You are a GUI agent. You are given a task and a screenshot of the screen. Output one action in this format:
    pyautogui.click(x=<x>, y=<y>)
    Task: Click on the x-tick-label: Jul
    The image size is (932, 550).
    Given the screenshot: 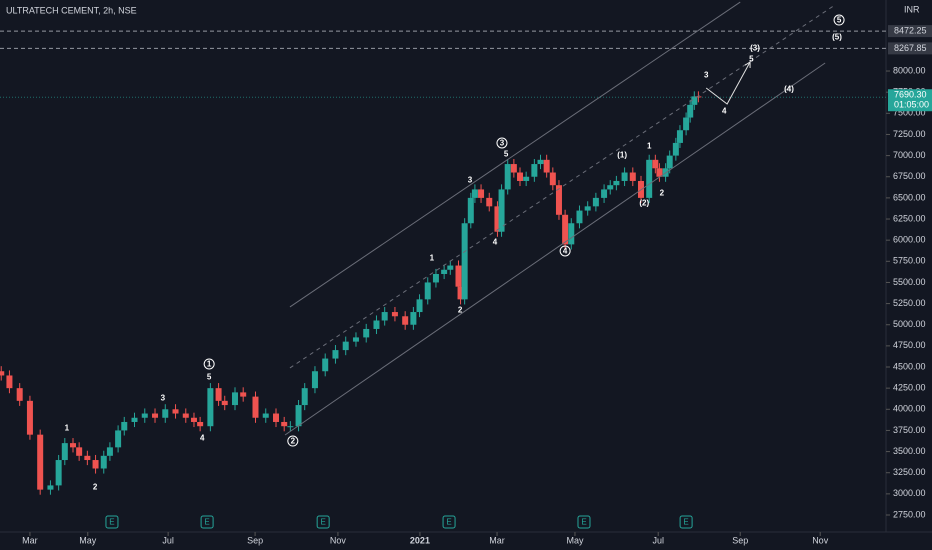 What is the action you would take?
    pyautogui.click(x=168, y=540)
    